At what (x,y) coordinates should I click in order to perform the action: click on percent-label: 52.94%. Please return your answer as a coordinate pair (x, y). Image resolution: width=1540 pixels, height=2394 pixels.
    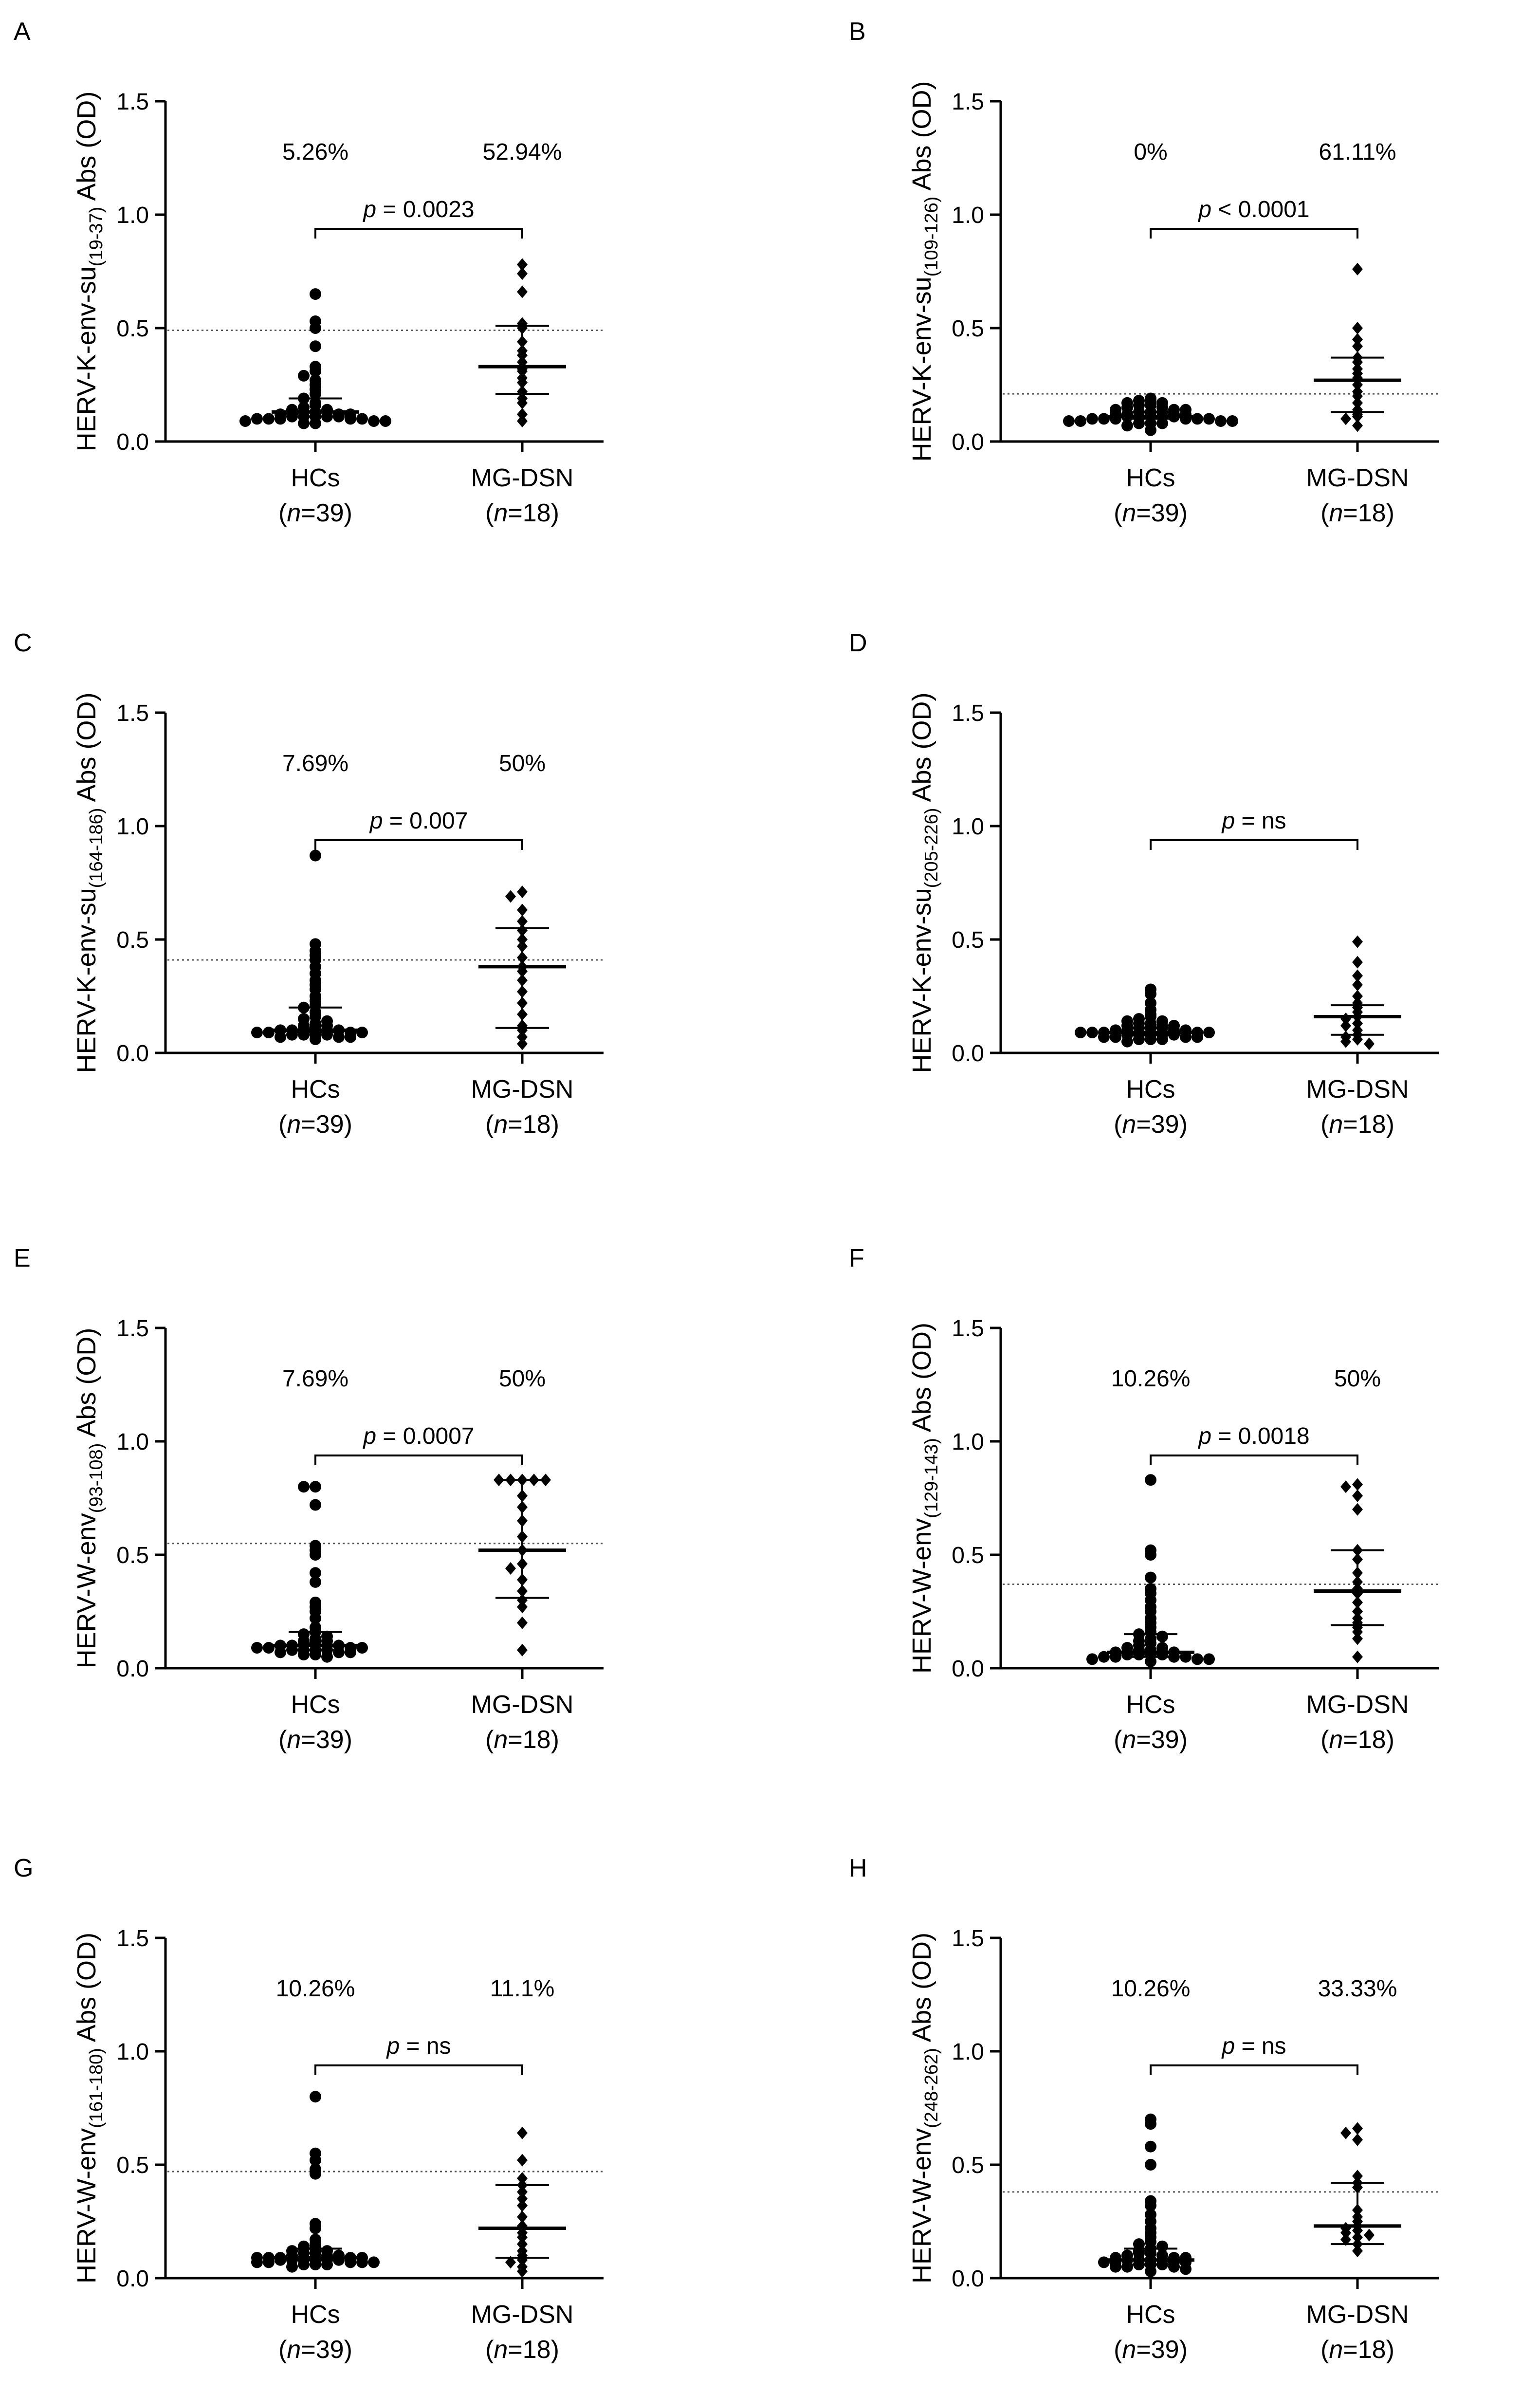
    Looking at the image, I should click on (522, 152).